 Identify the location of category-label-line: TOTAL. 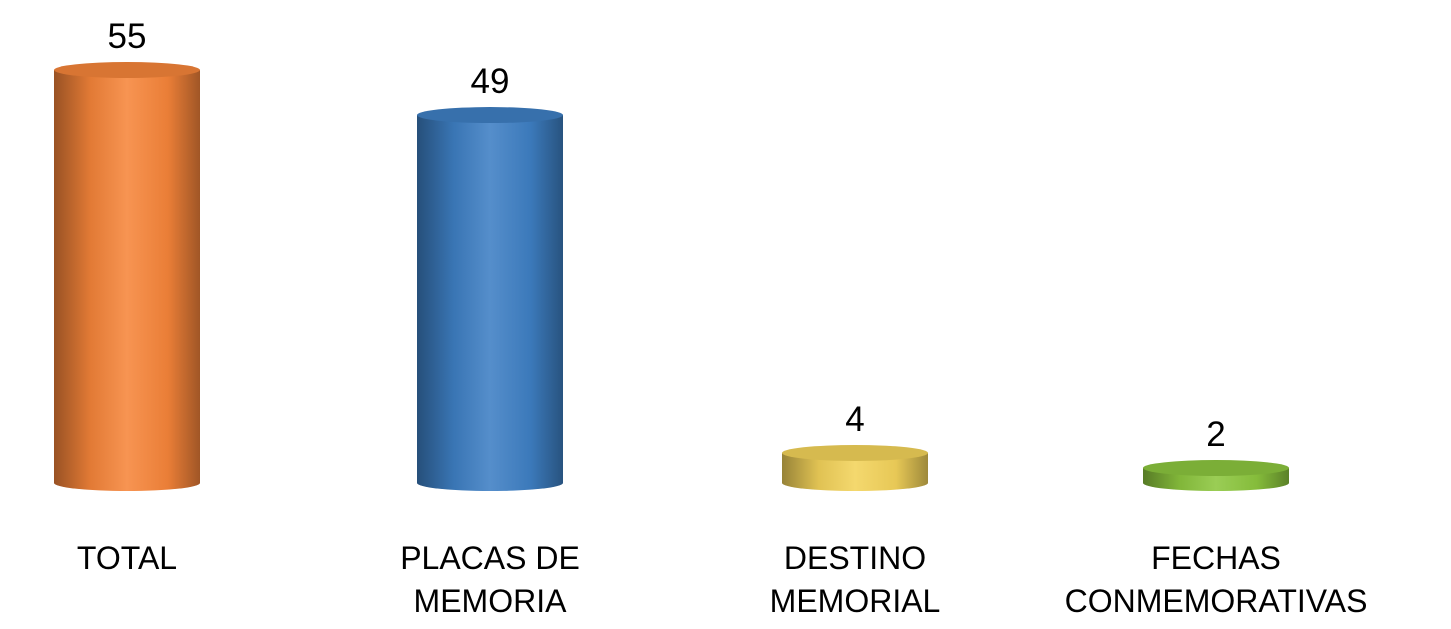
(127, 558).